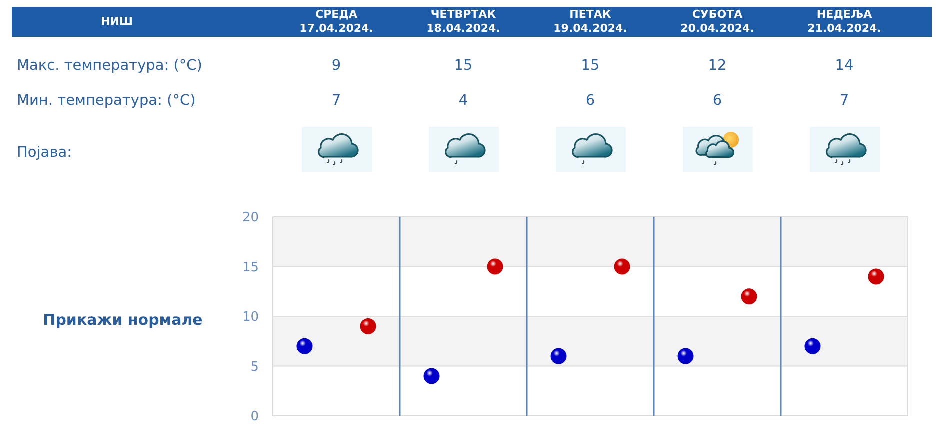 The width and height of the screenshot is (940, 429). I want to click on y-tick-label: 5, so click(254, 367).